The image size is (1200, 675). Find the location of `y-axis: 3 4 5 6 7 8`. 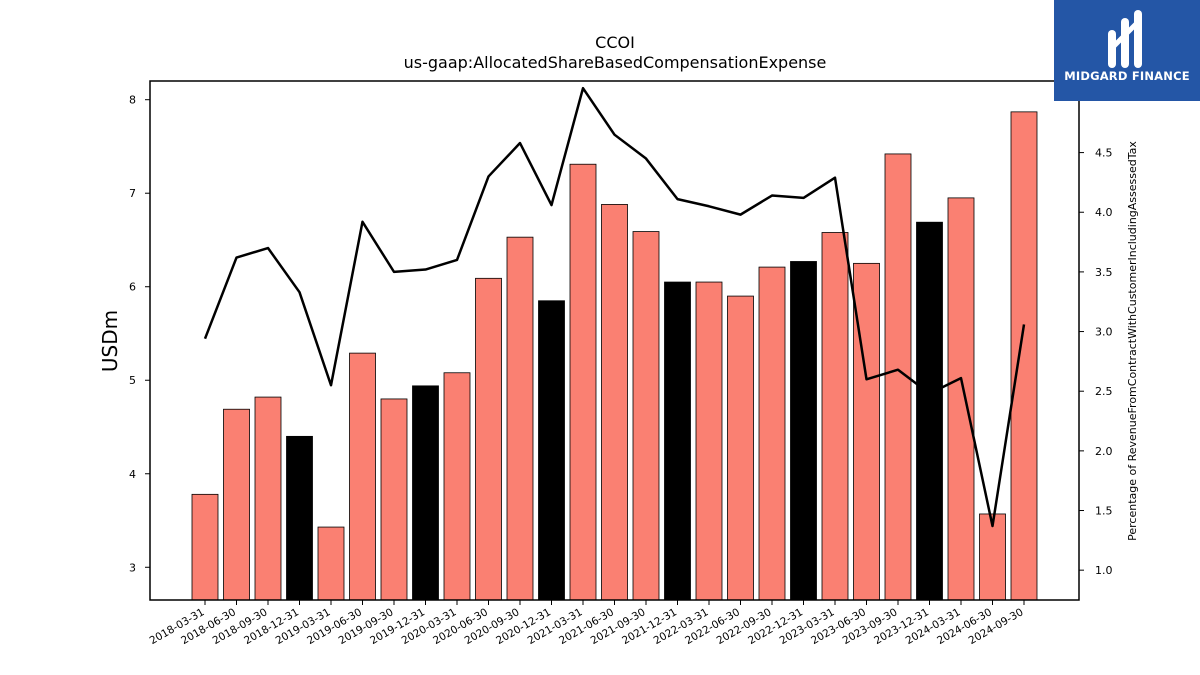

y-axis: 3 4 5 6 7 8 is located at coordinates (139, 334).